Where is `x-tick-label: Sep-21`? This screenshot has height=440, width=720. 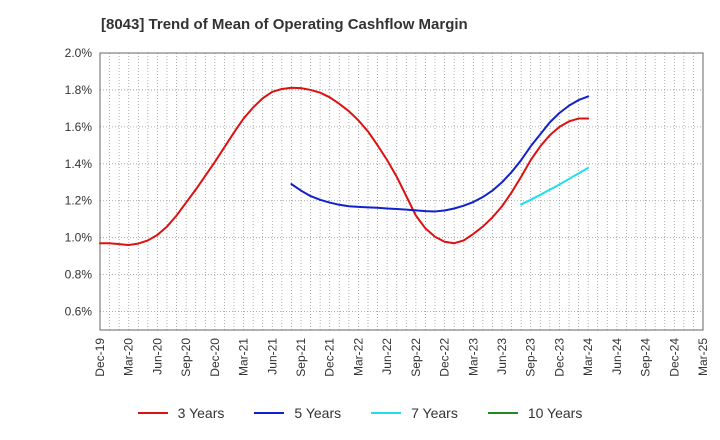 x-tick-label: Sep-21 is located at coordinates (301, 357).